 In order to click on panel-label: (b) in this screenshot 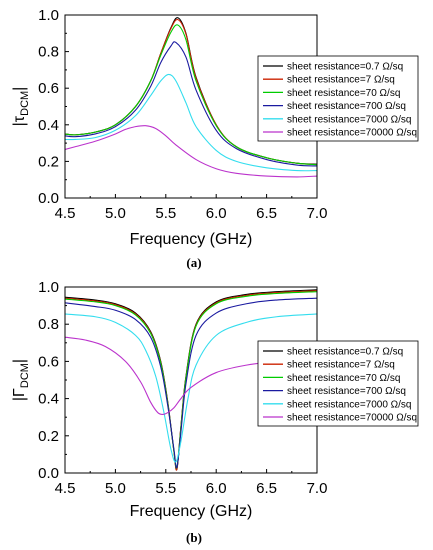, I will do `click(194, 537)`.